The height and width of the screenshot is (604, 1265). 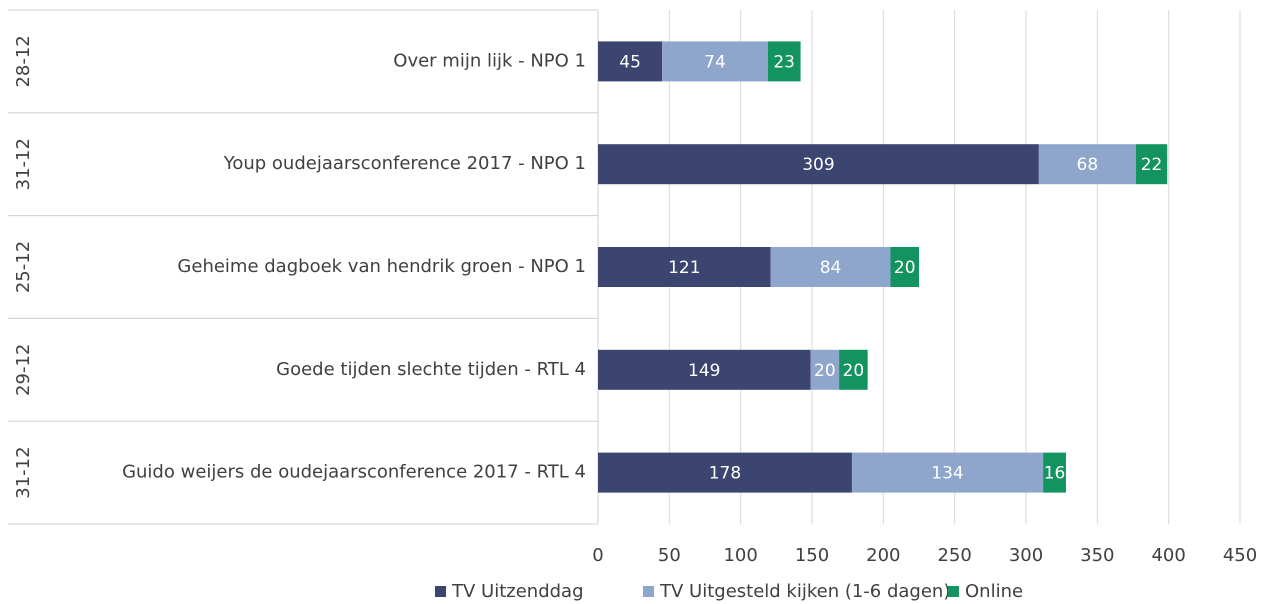 I want to click on legend-label: Online, so click(x=994, y=591).